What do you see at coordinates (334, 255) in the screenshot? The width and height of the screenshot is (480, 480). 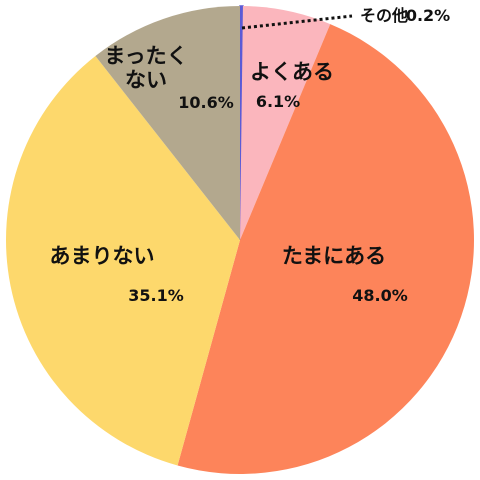 I see `category-label: たまにある` at bounding box center [334, 255].